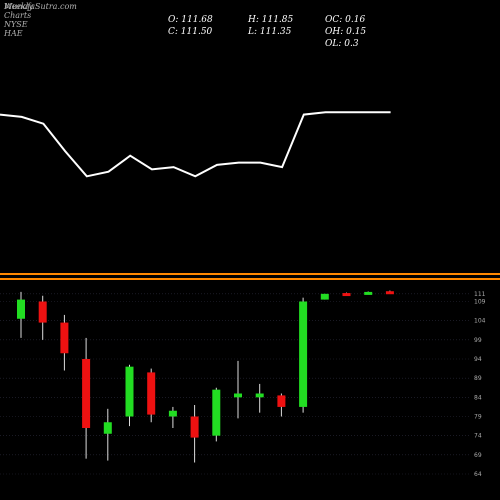 Image resolution: width=500 pixels, height=500 pixels. I want to click on y-tick-label: 109, so click(480, 302).